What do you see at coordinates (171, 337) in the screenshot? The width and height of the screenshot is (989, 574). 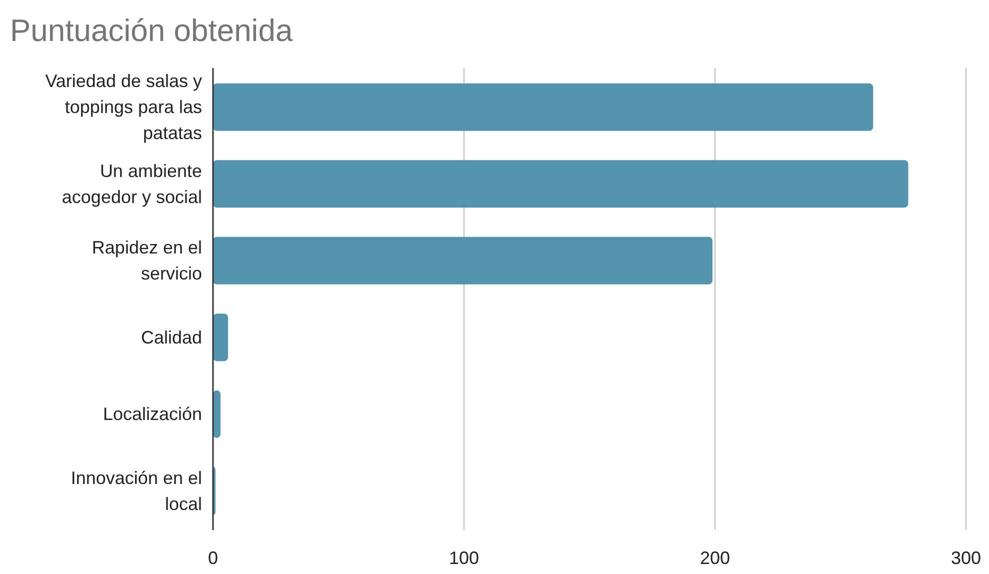 I see `y-tick-label: Calidad` at bounding box center [171, 337].